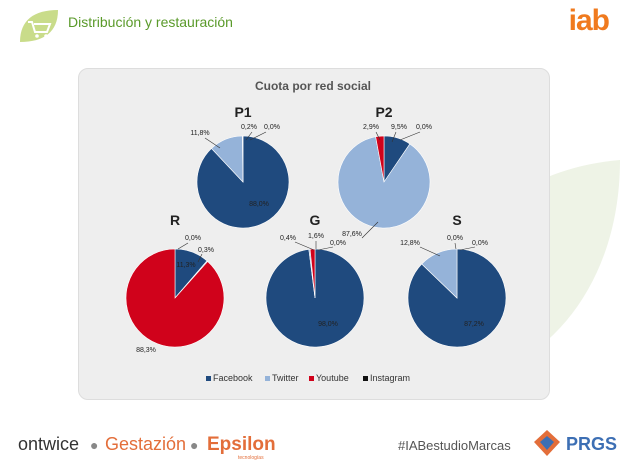 The width and height of the screenshot is (627, 467). What do you see at coordinates (146, 444) in the screenshot?
I see `gestazion-logo: Gestazión` at bounding box center [146, 444].